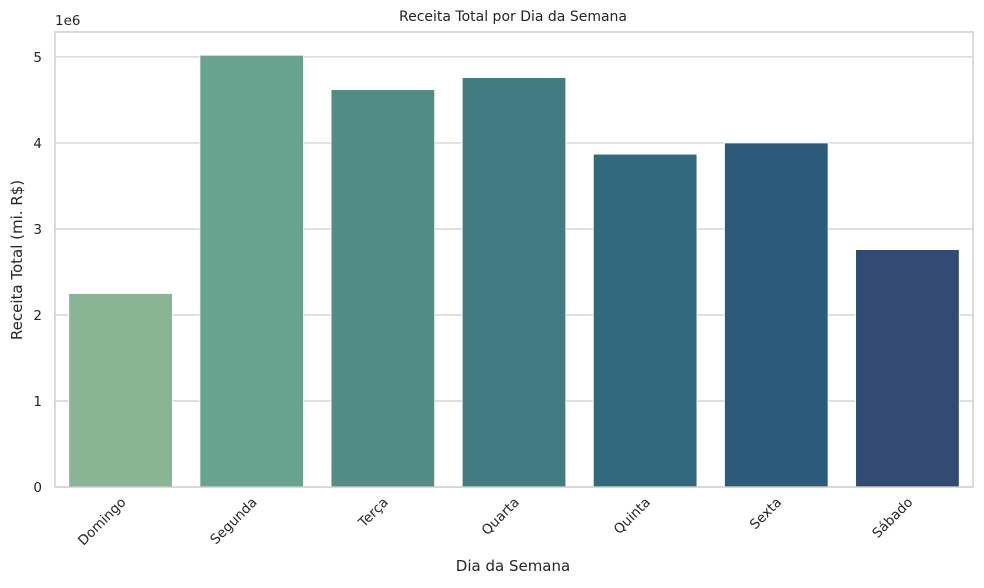 The image size is (984, 588). I want to click on y-tick-labels: 0 1 2 3 4 5, so click(37, 273).